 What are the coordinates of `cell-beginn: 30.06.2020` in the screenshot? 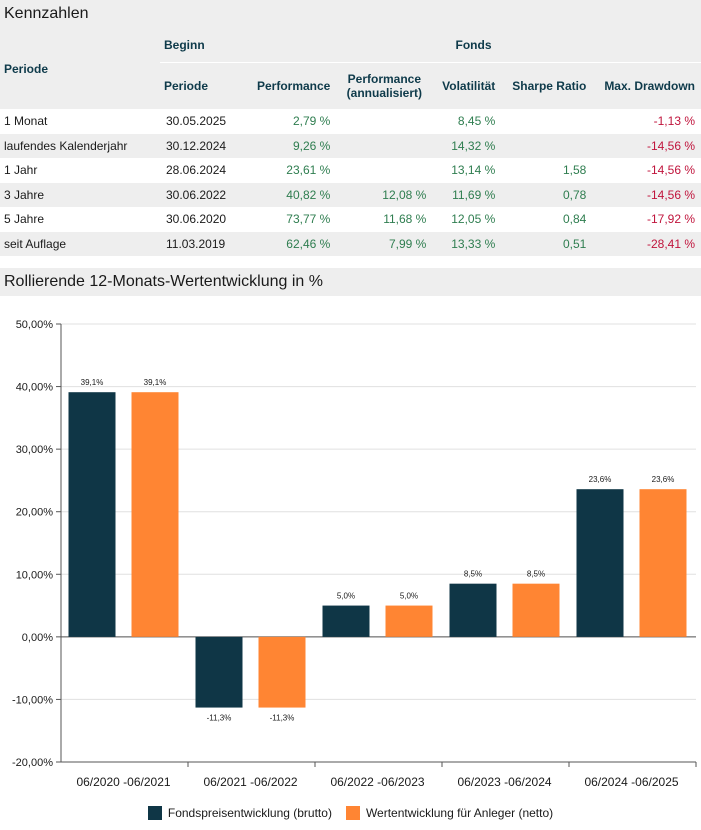 It's located at (203, 219).